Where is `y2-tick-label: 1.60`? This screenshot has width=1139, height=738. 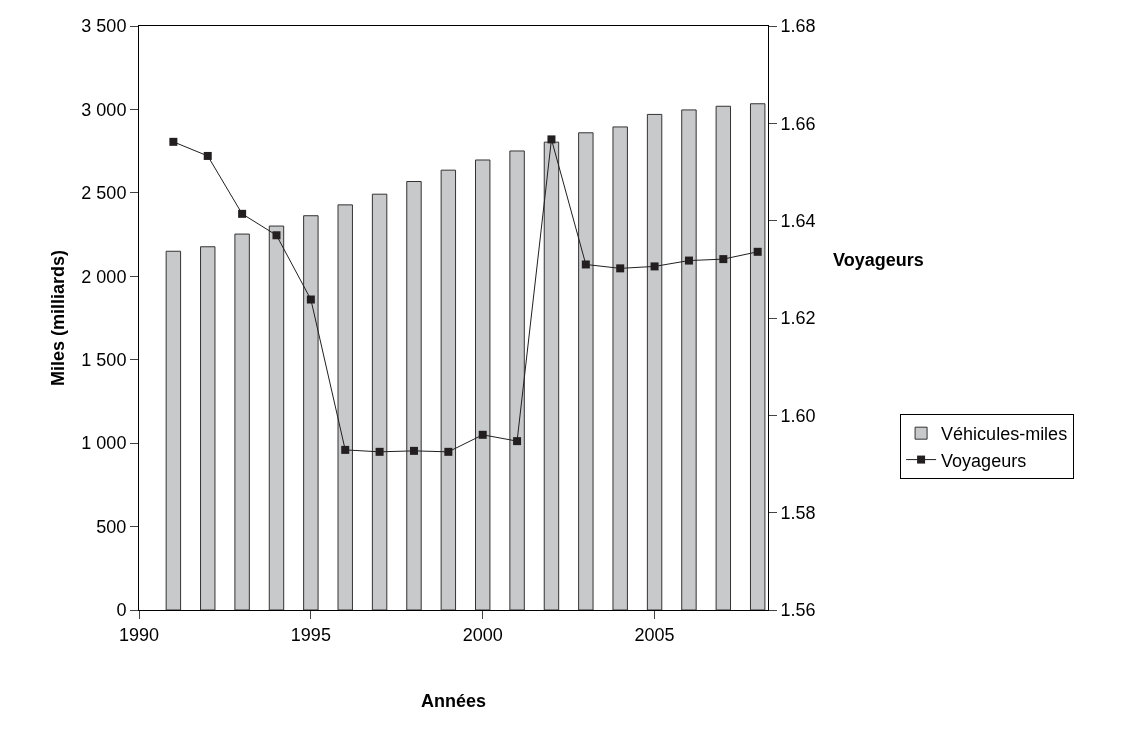 y2-tick-label: 1.60 is located at coordinates (798, 415).